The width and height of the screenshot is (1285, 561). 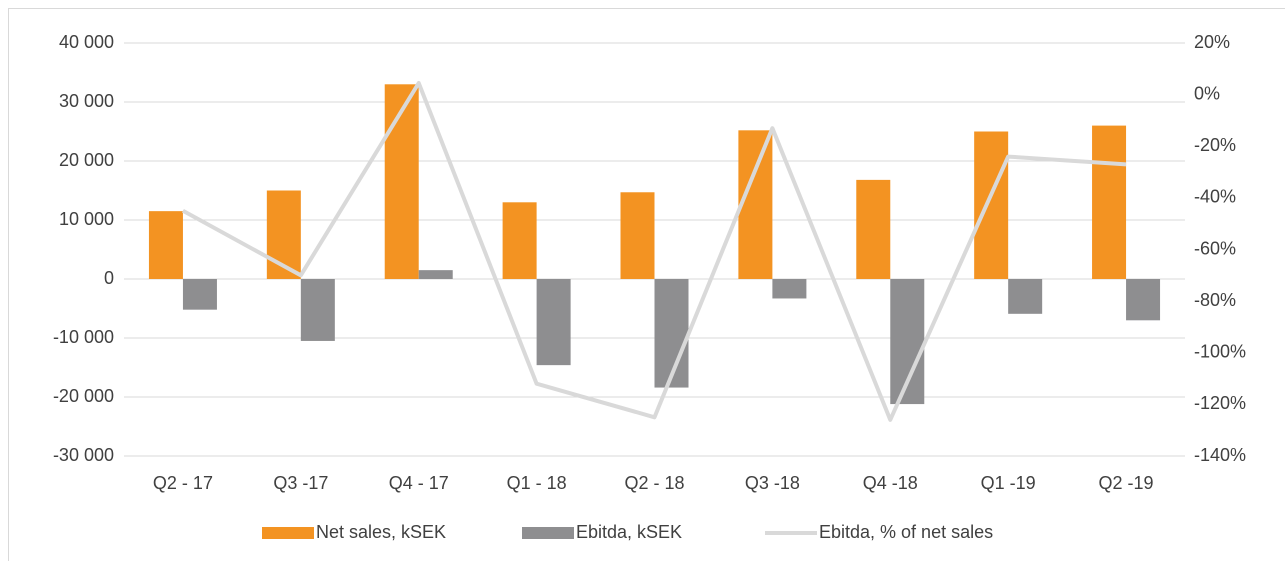 I want to click on y-tick-label: 10 000, so click(x=86, y=219).